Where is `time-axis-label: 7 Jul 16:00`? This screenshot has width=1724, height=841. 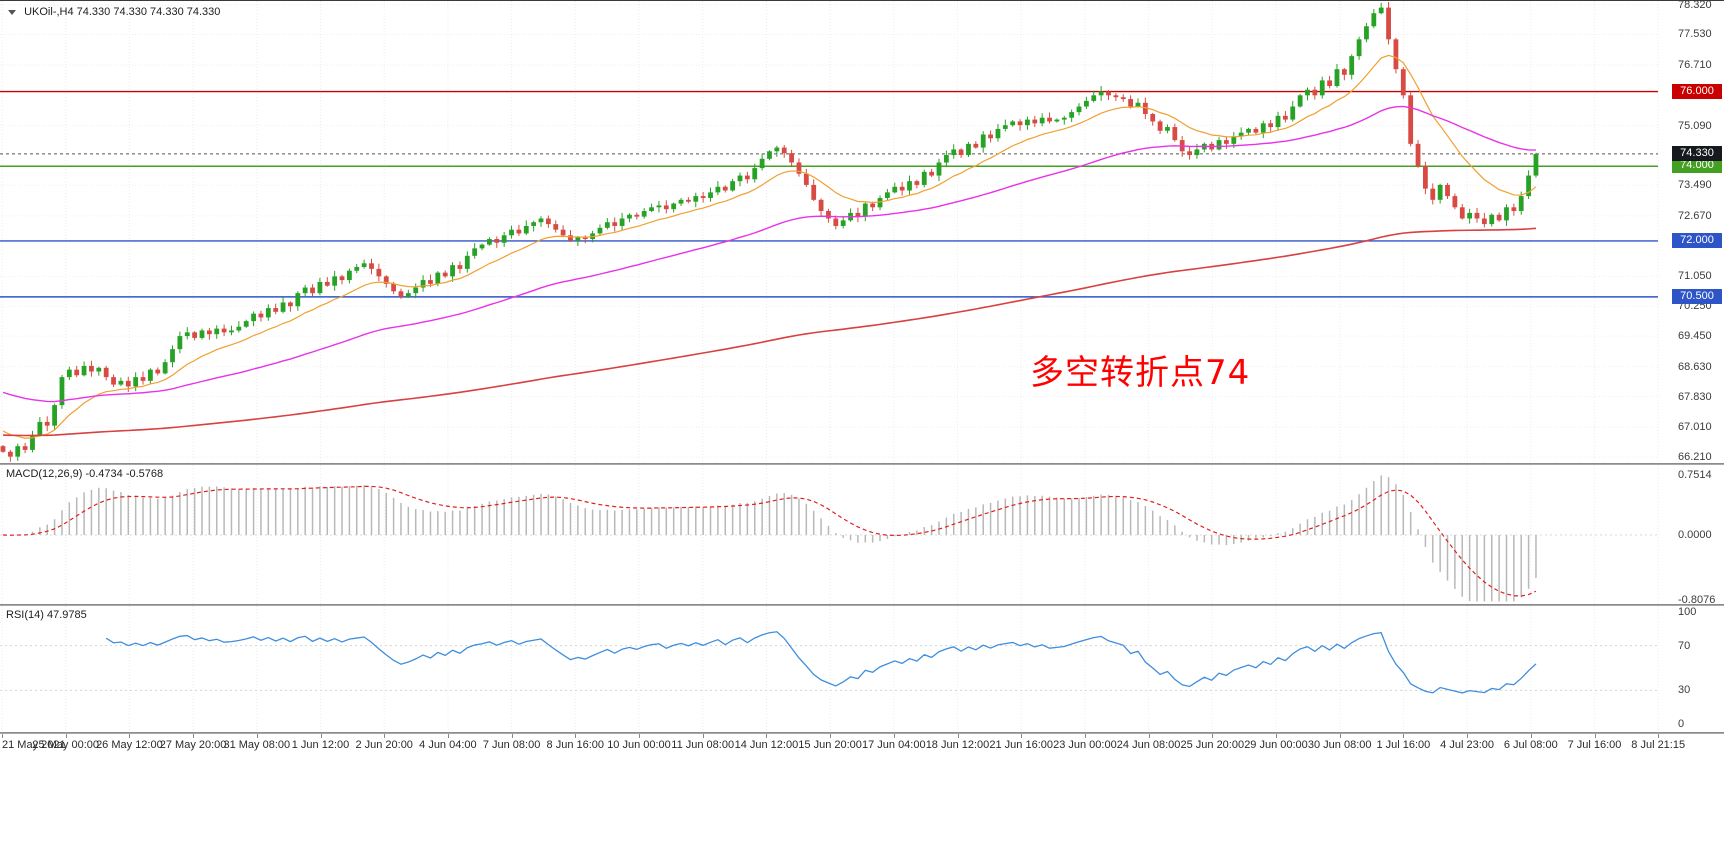
time-axis-label: 7 Jul 16:00 is located at coordinates (1594, 745).